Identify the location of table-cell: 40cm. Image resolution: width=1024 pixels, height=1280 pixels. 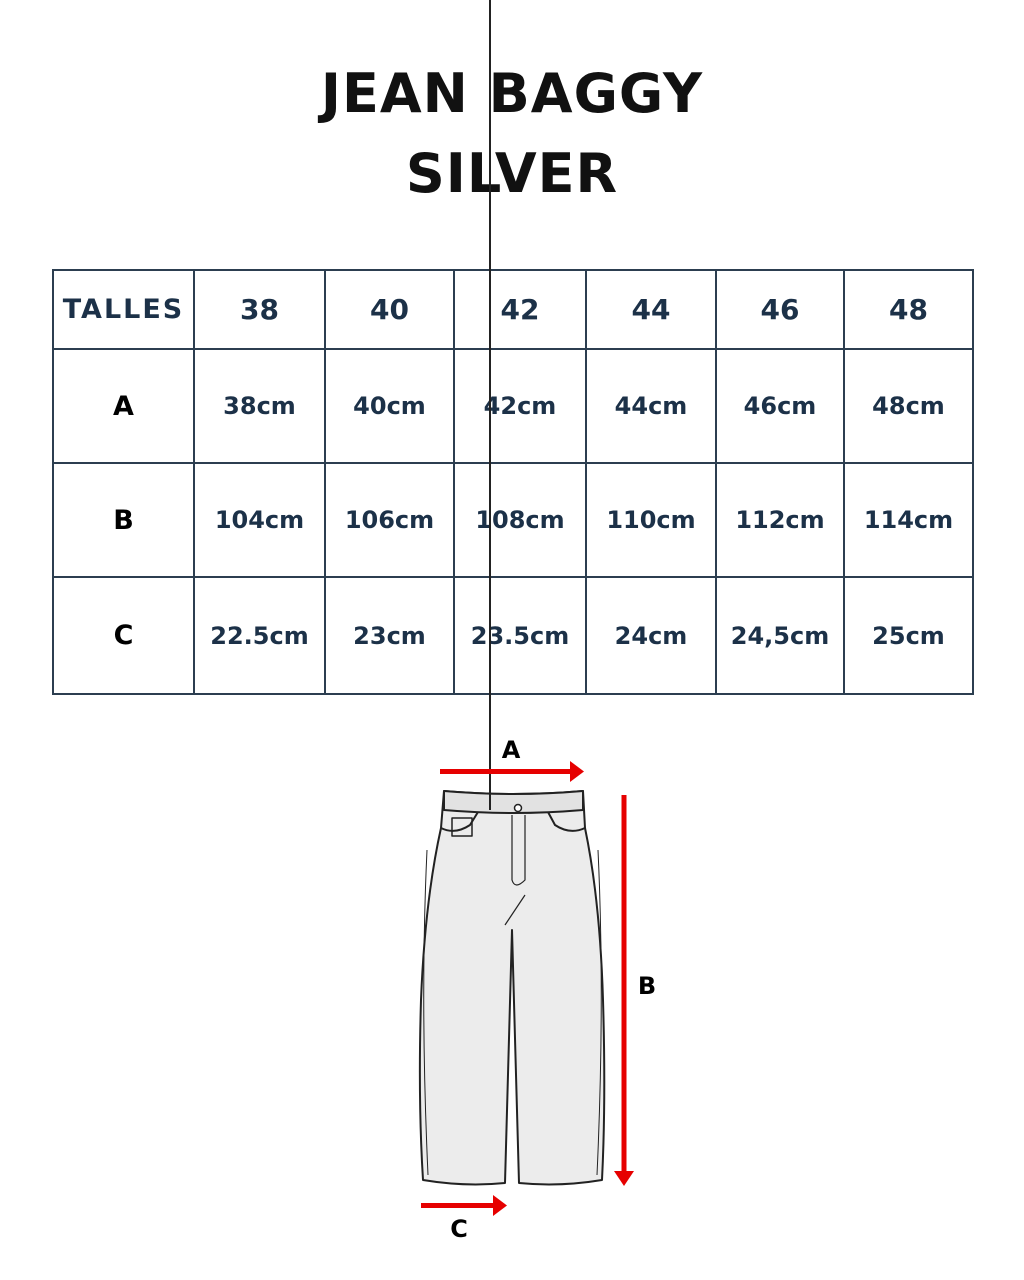
(389, 406).